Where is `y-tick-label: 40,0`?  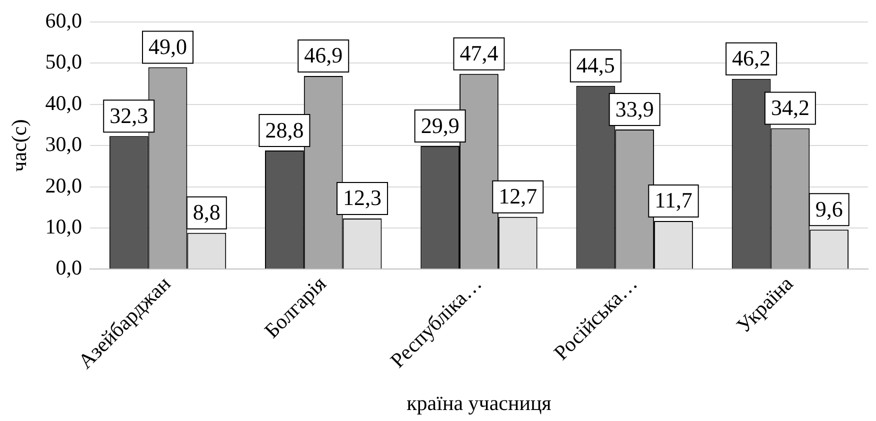 y-tick-label: 40,0 is located at coordinates (63, 102).